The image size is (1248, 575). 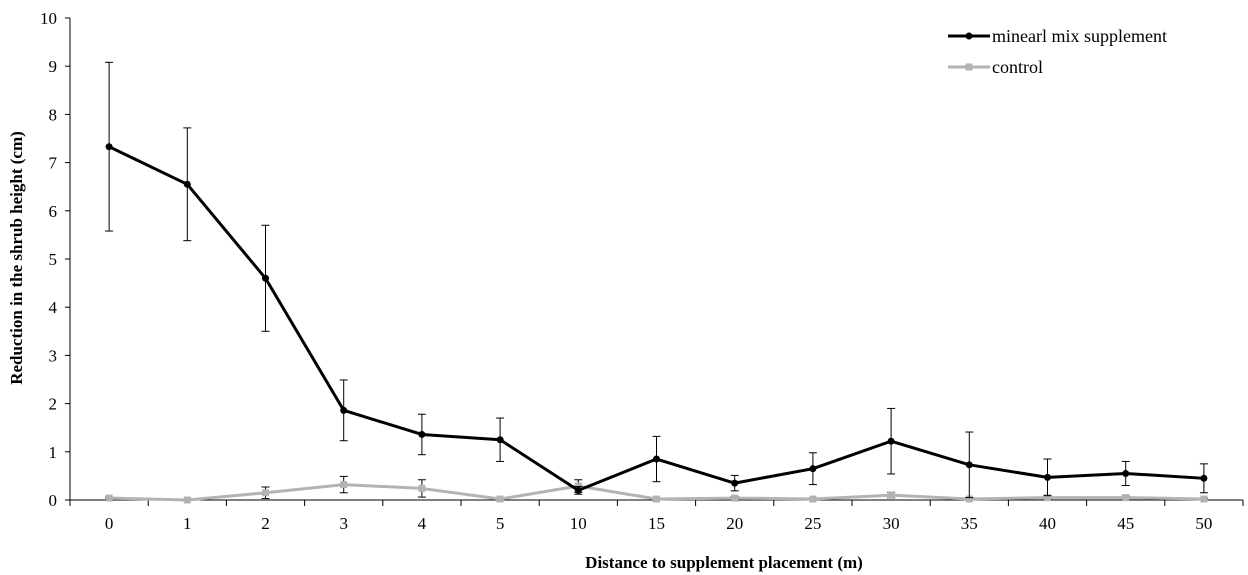 What do you see at coordinates (1203, 523) in the screenshot?
I see `x-tick-label: 50` at bounding box center [1203, 523].